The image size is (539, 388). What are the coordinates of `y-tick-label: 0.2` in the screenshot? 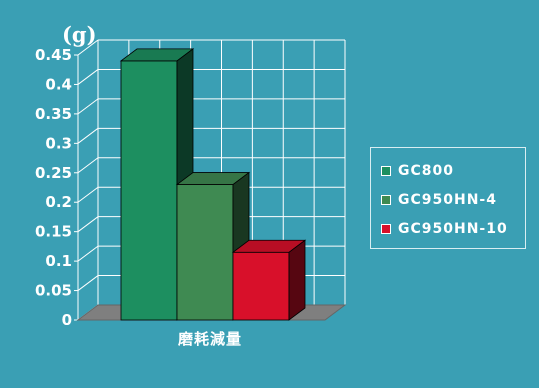 It's located at (58, 202).